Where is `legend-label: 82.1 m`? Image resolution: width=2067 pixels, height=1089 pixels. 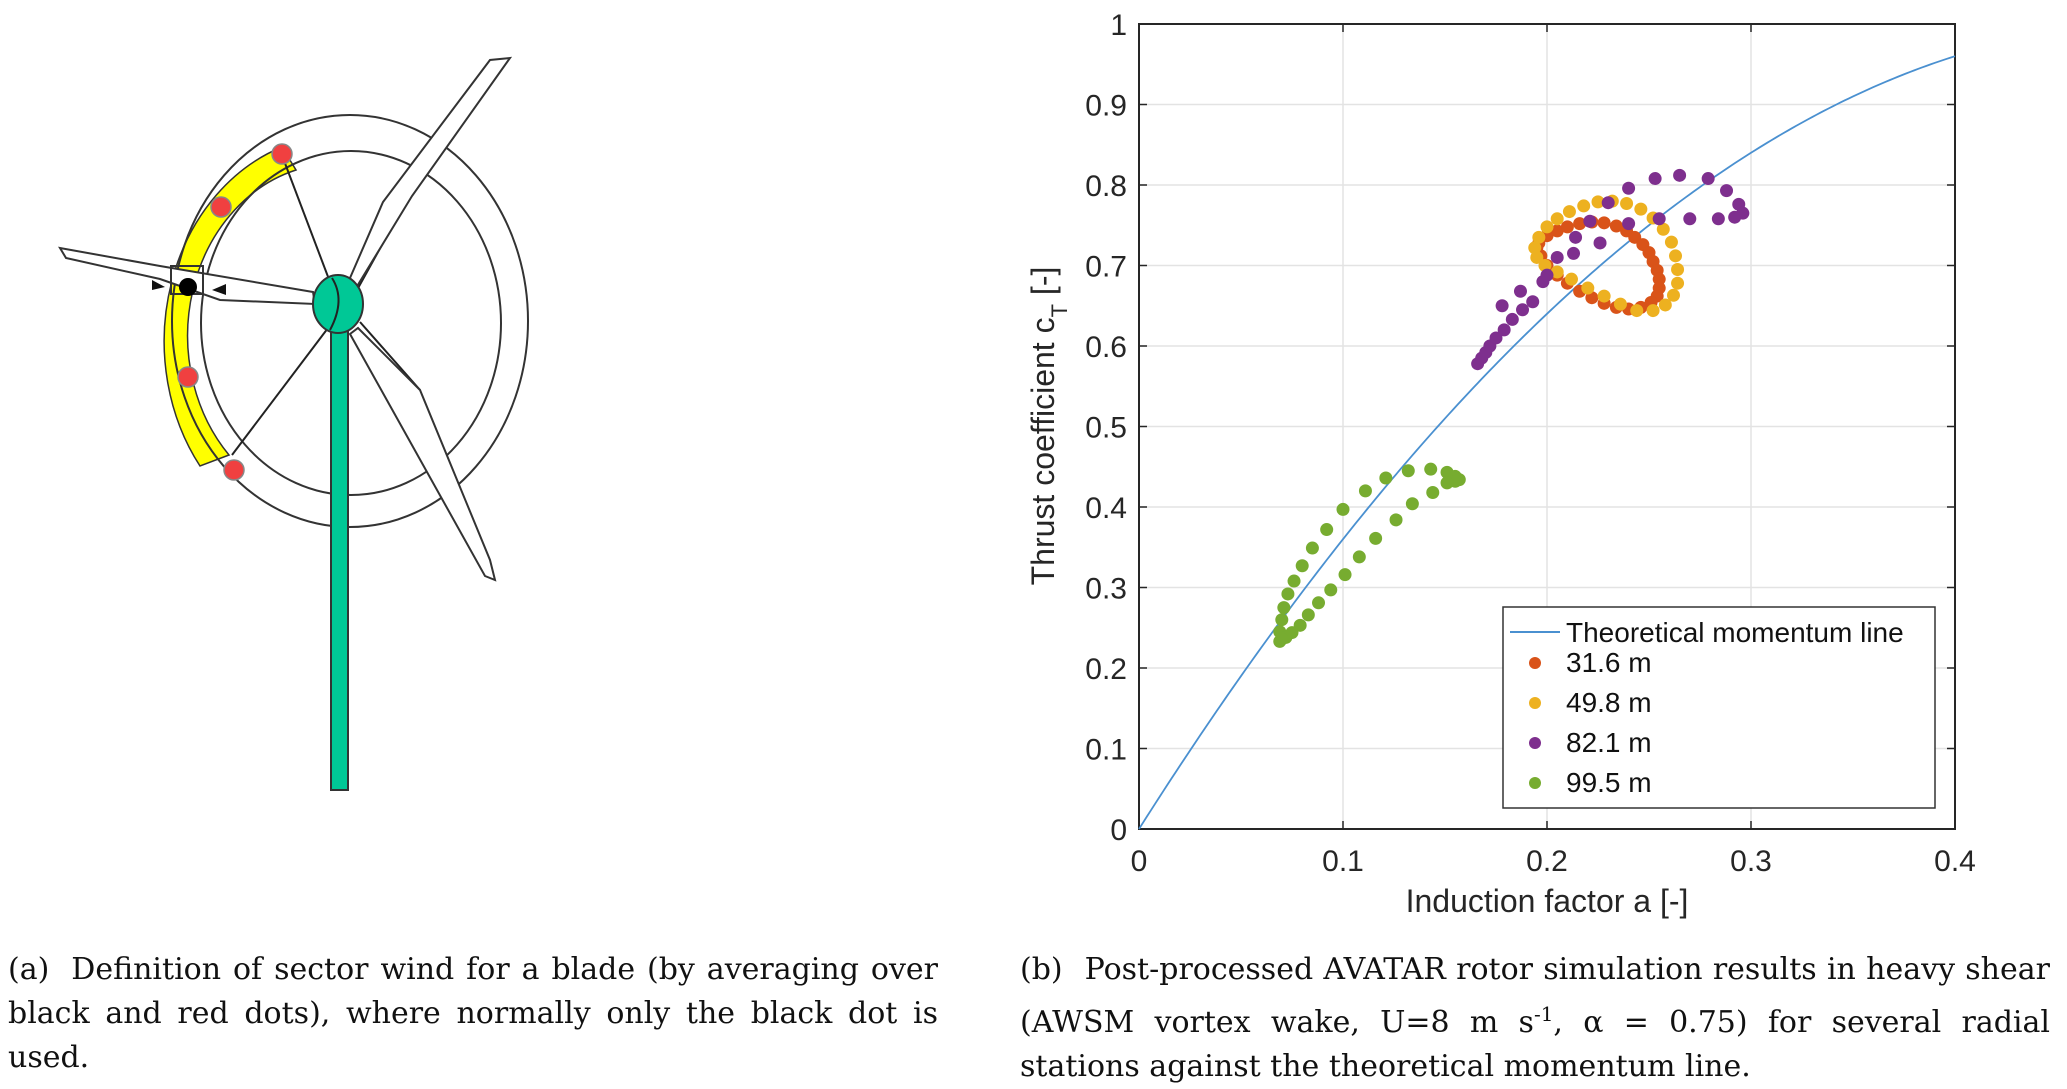 legend-label: 82.1 m is located at coordinates (1609, 742).